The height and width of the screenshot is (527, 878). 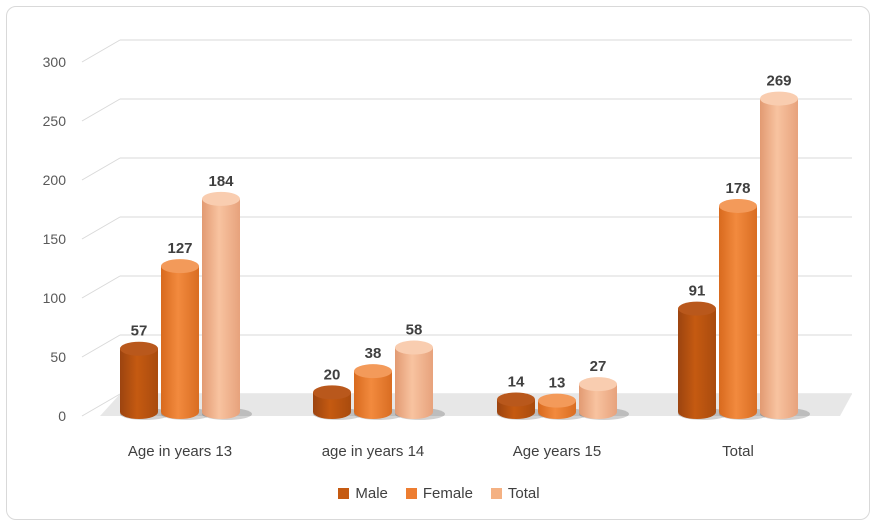 I want to click on legend-label-male: Male, so click(x=371, y=493).